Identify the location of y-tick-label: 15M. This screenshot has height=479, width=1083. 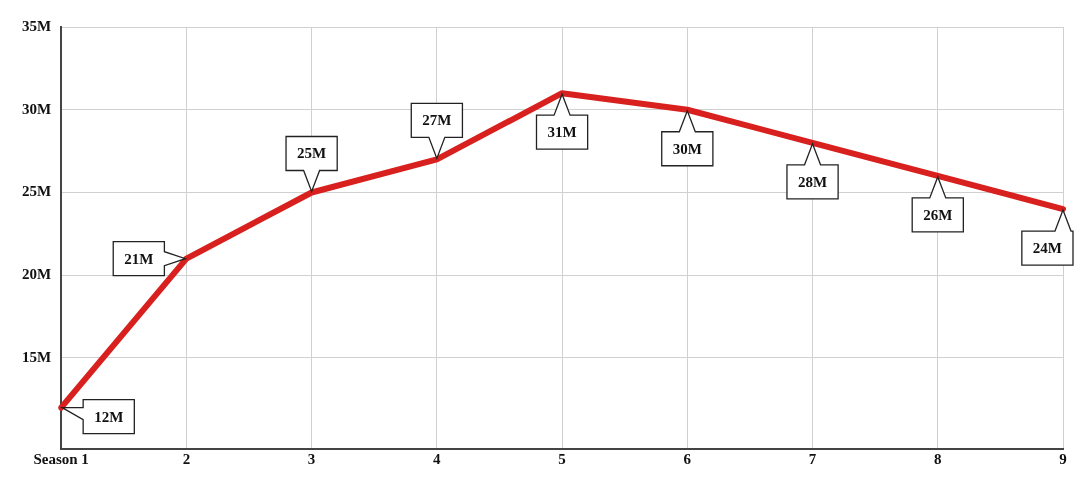
(36, 356).